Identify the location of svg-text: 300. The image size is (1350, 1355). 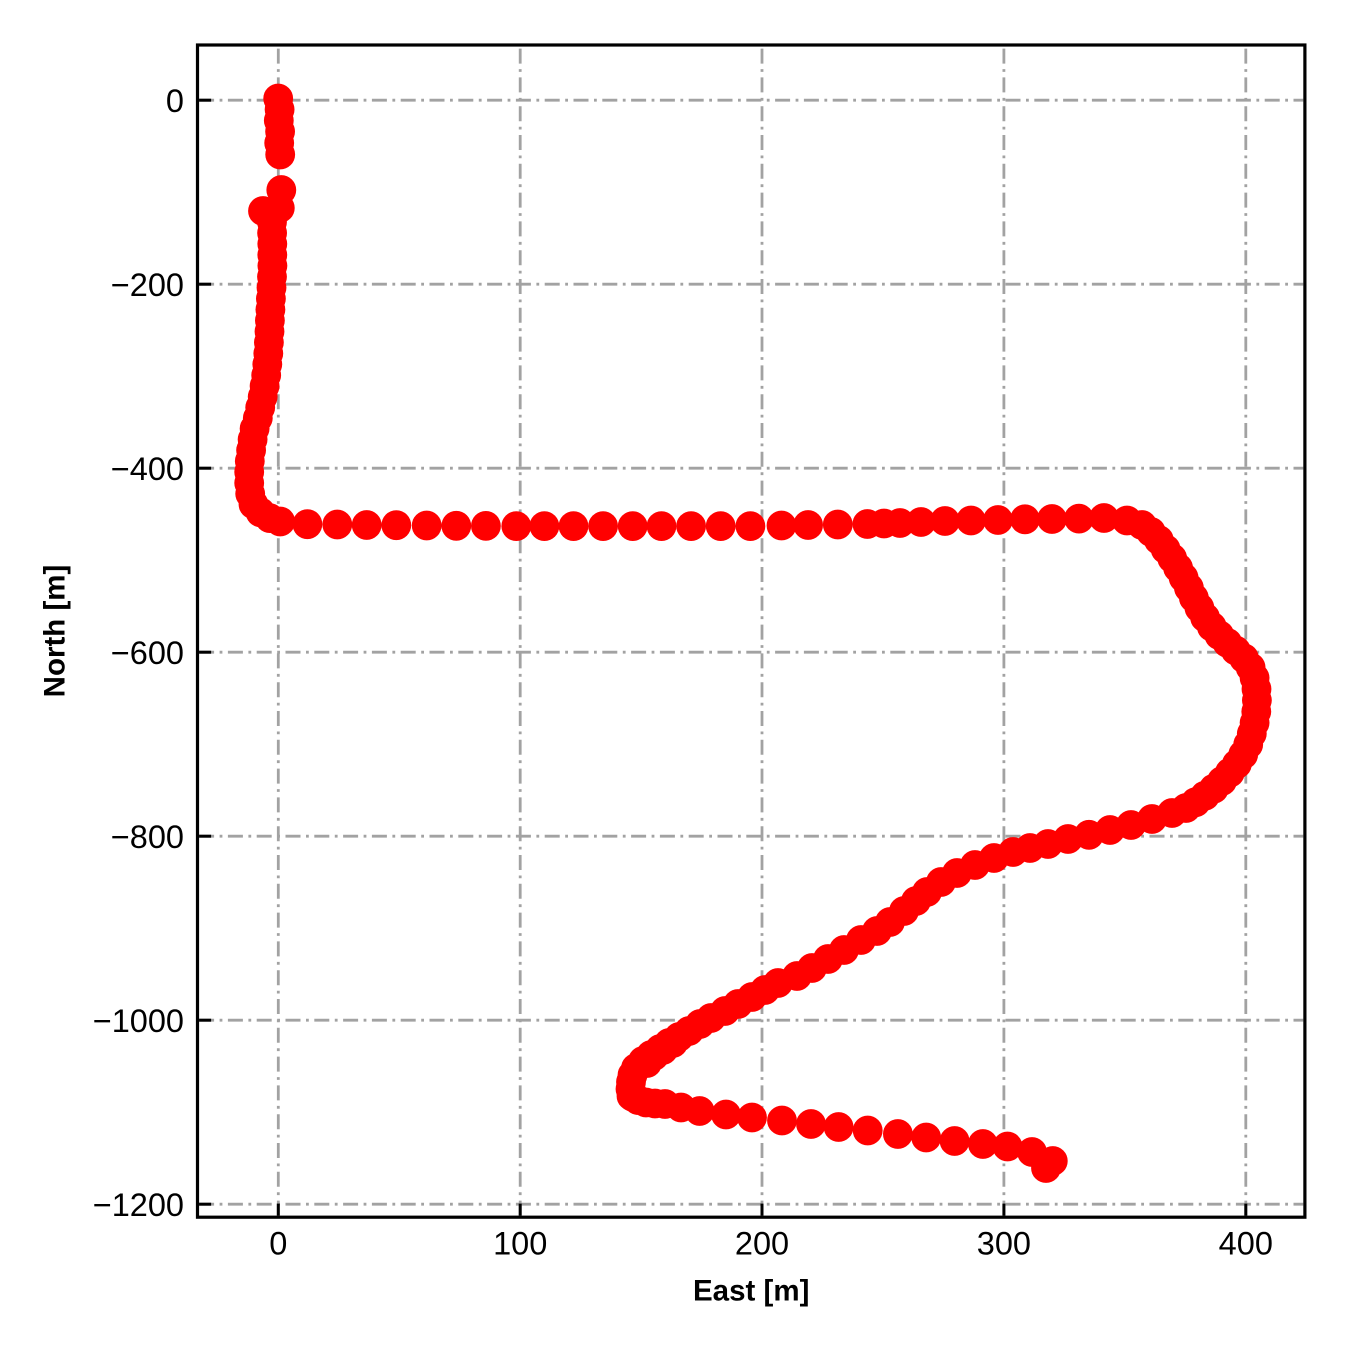
(1004, 1244).